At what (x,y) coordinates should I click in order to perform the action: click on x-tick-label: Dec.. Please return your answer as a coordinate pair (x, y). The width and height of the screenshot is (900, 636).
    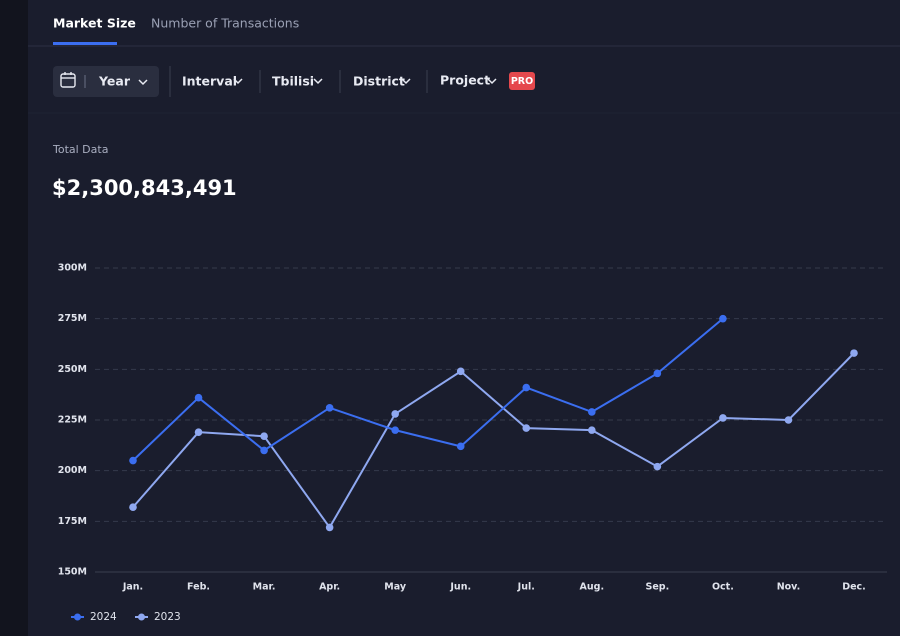
    Looking at the image, I should click on (854, 587).